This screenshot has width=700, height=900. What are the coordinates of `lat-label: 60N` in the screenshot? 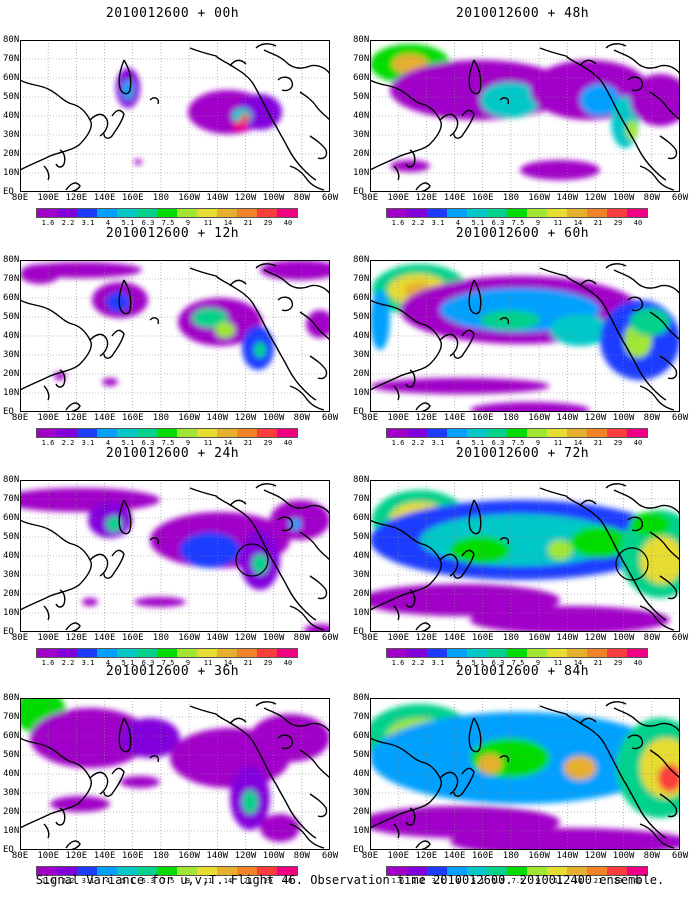 It's located at (11, 736).